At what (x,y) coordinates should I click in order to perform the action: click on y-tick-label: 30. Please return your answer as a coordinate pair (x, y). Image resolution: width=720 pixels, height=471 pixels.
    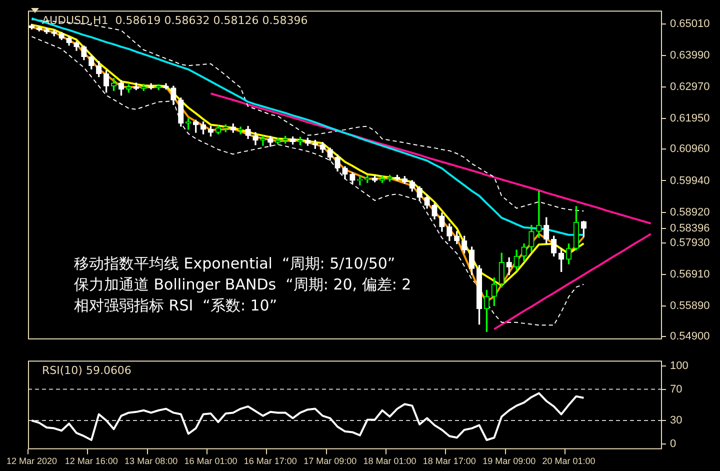
    Looking at the image, I should click on (676, 420).